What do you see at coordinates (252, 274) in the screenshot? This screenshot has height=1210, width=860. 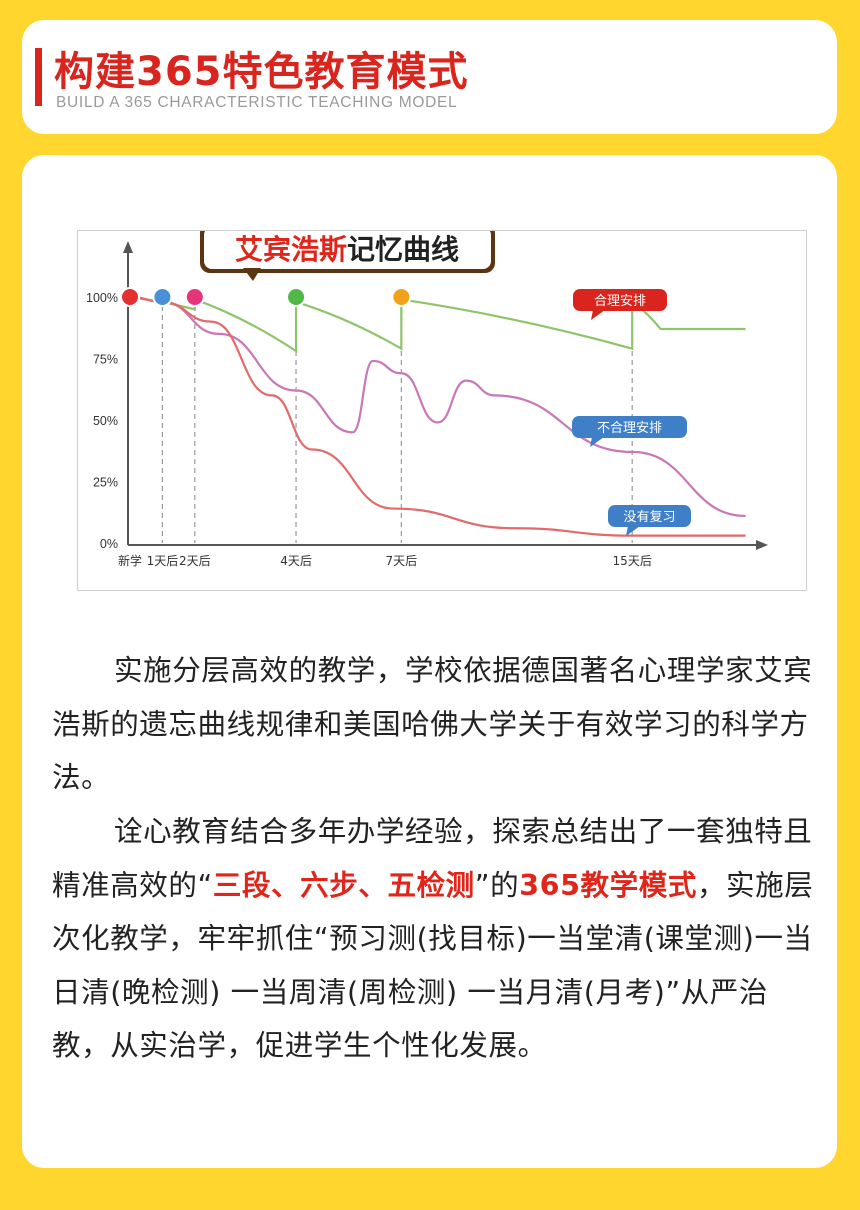 I see `title-banner-pointer` at bounding box center [252, 274].